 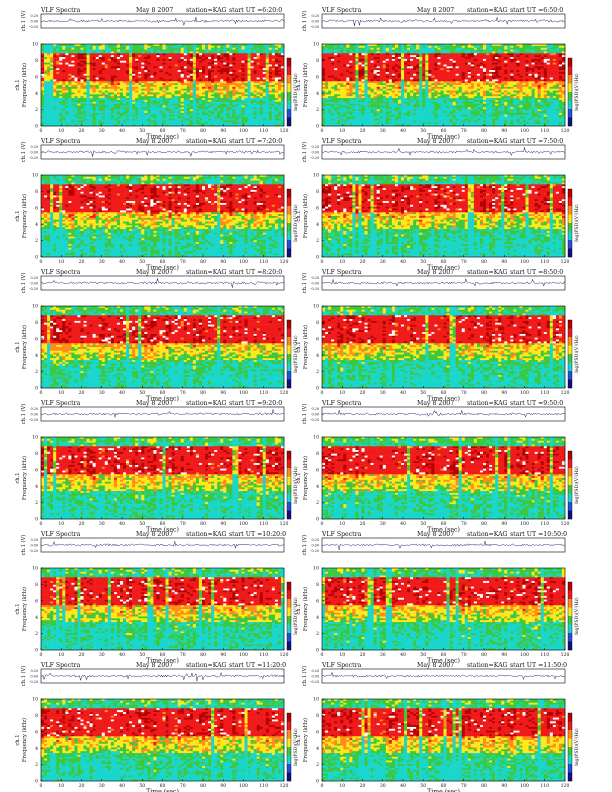 I want to click on panel-start-ut: start UT =10:20:0, so click(x=257, y=534).